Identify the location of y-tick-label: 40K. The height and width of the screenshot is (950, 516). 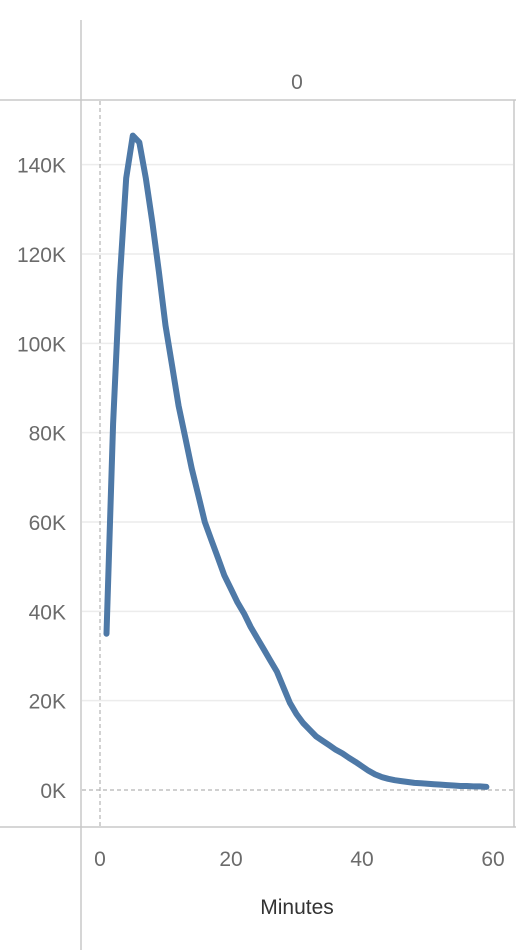
(47, 612).